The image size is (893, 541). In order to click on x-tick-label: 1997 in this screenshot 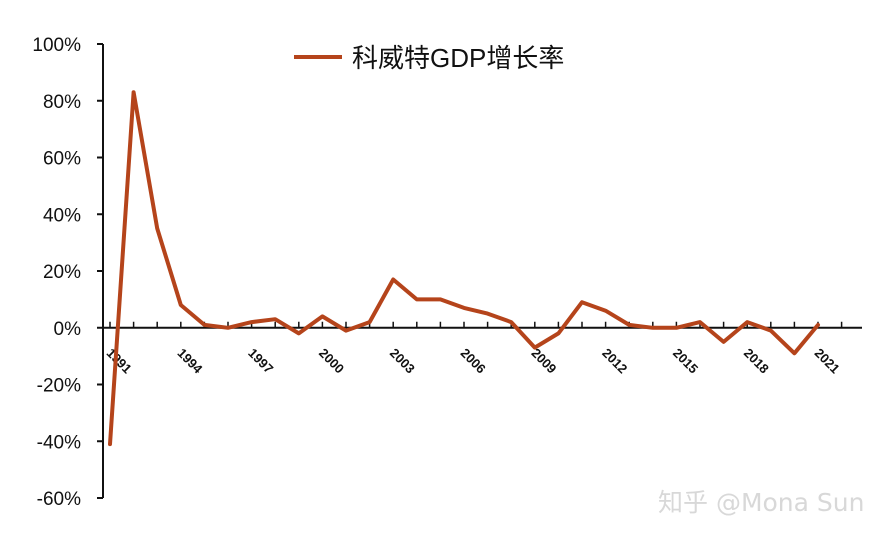, I will do `click(260, 360)`.